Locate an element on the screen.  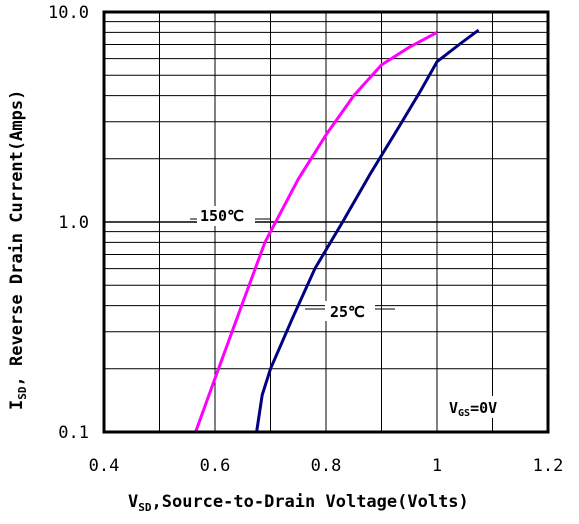
x-tick-label: 0.4 is located at coordinates (104, 466).